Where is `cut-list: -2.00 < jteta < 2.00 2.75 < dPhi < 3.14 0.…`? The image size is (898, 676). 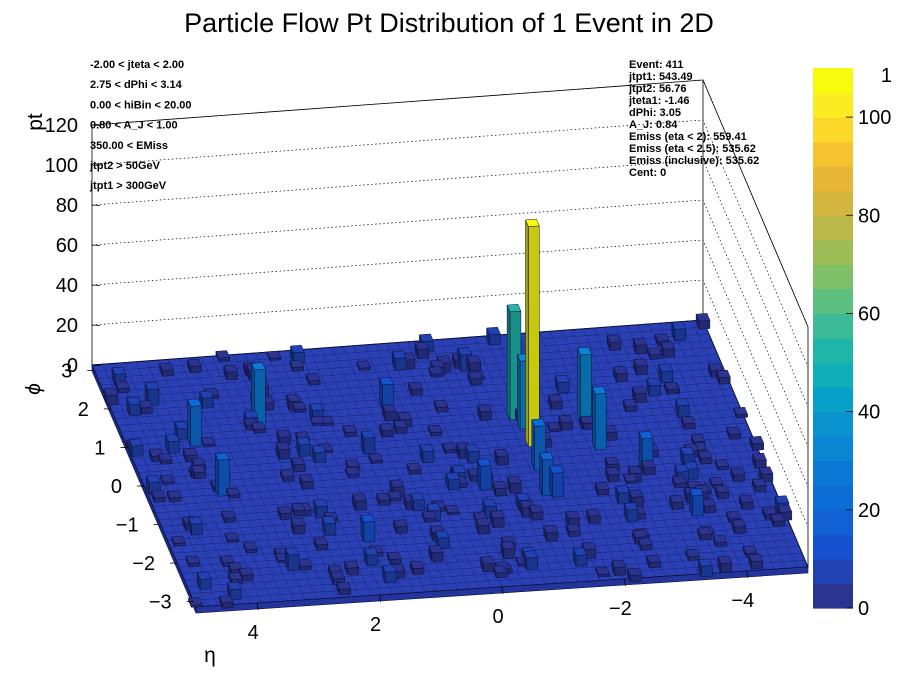 cut-list: -2.00 < jteta < 2.00 2.75 < dPhi < 3.14 0.… is located at coordinates (140, 125).